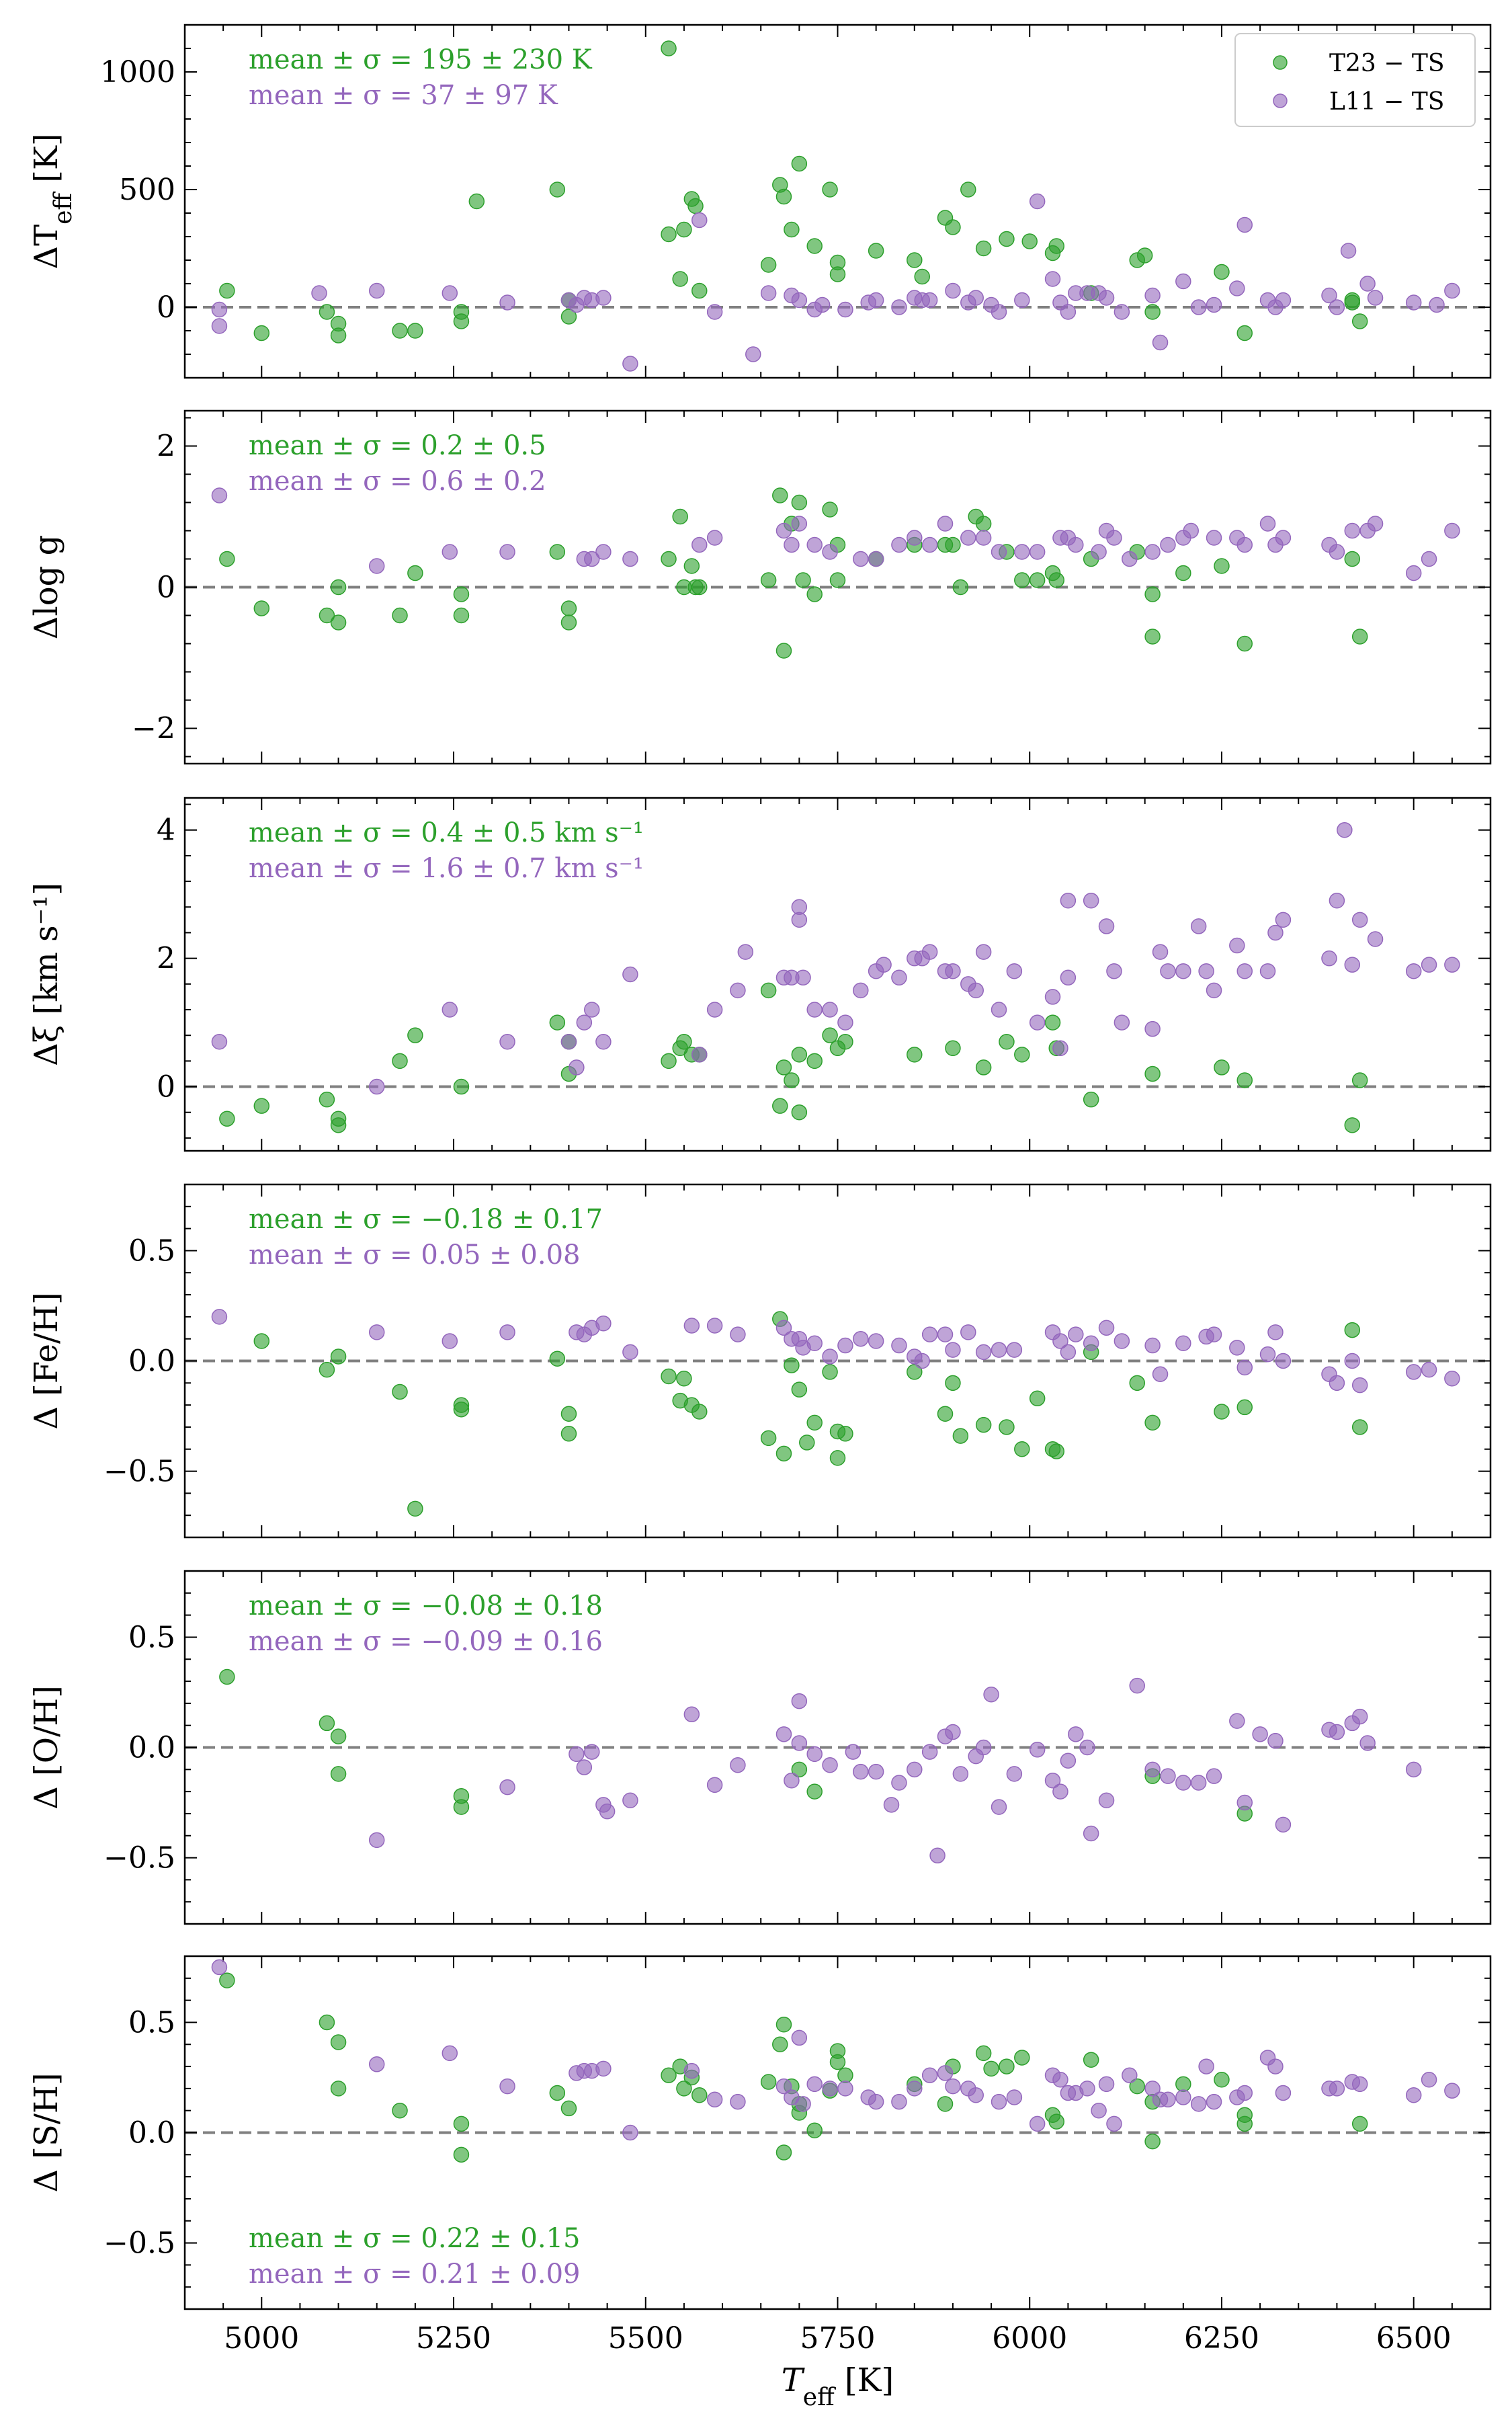 This screenshot has height=2420, width=1512. I want to click on y-label-unit: ⁻¹], so click(46, 904).